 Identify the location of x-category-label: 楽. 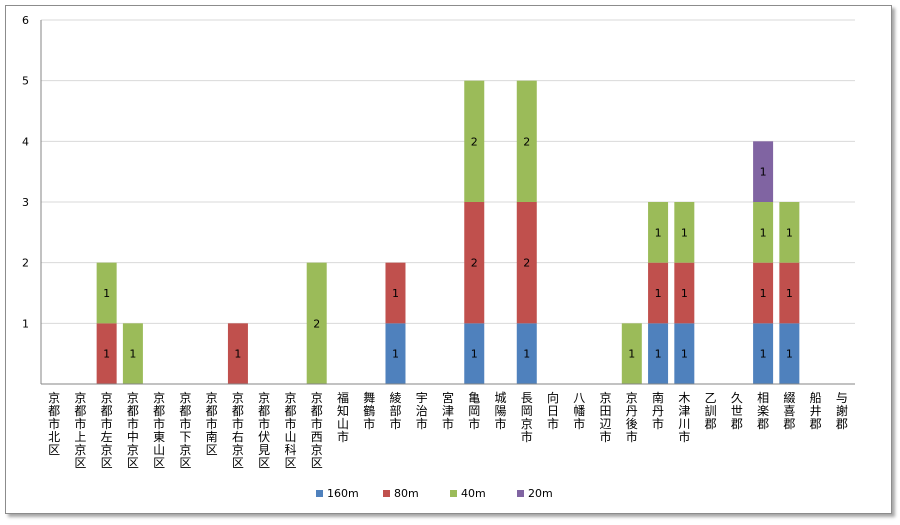
(763, 411).